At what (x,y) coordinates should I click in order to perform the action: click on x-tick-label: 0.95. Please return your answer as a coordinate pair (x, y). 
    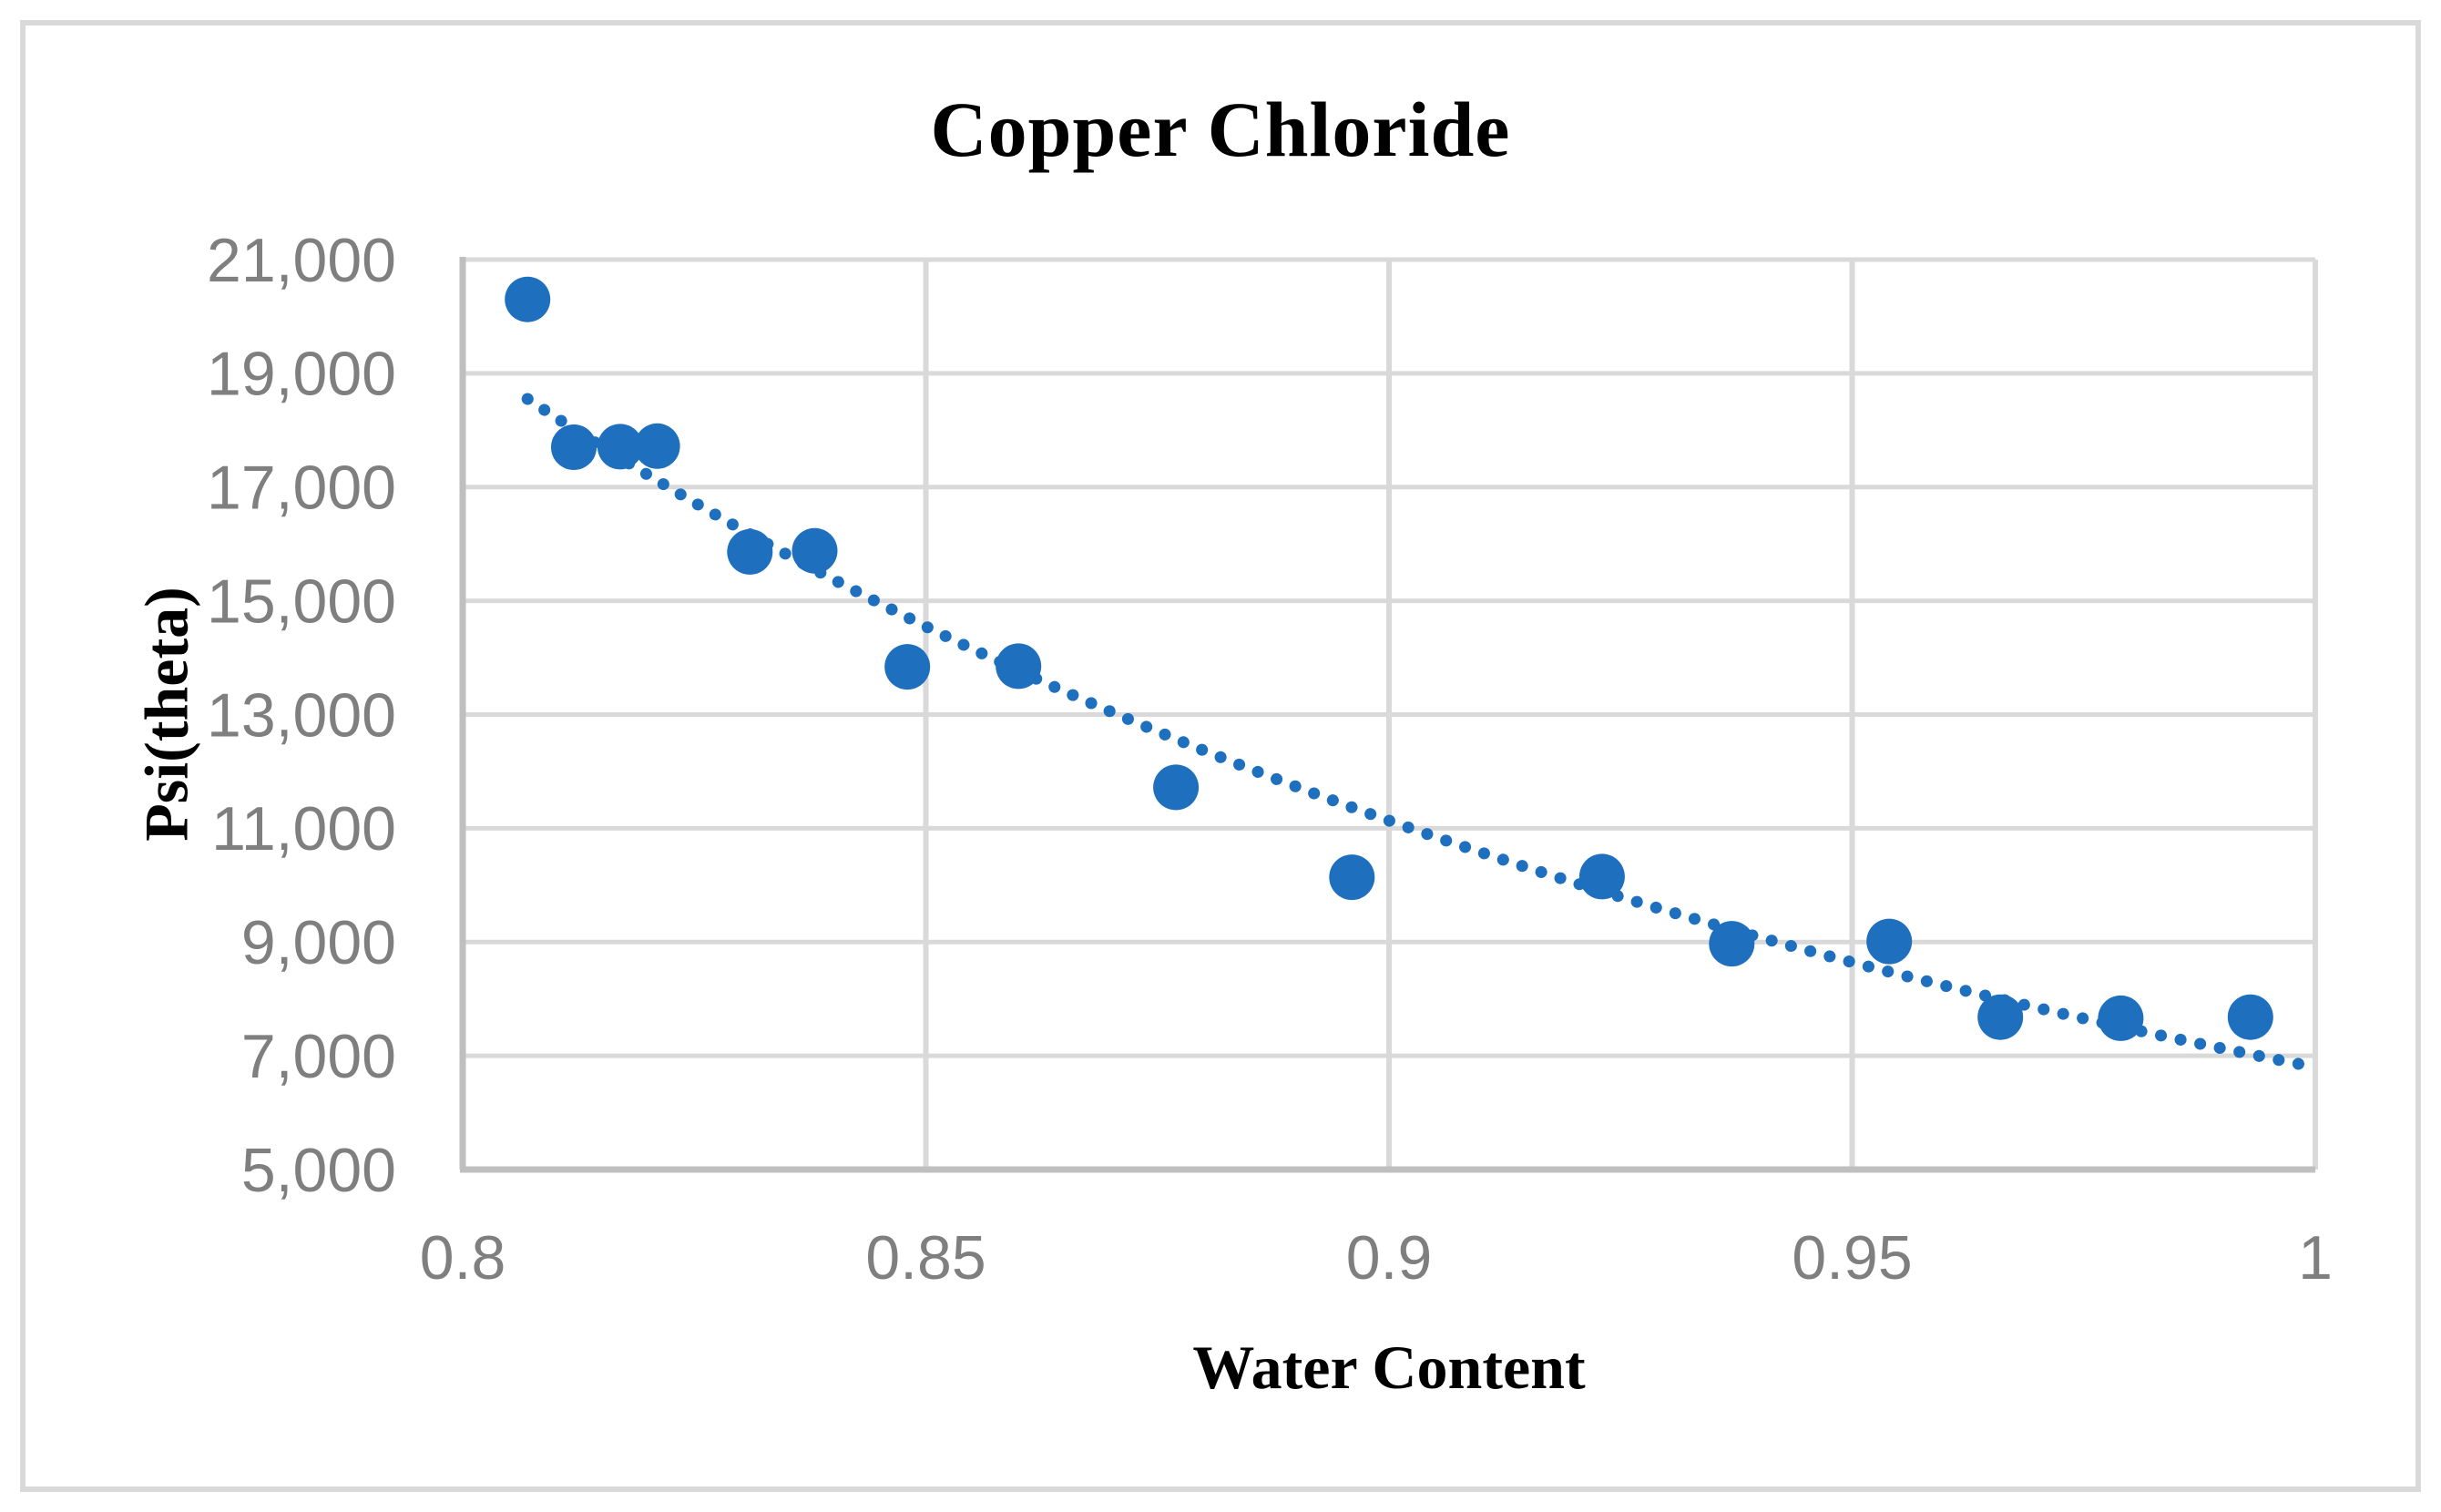
    Looking at the image, I should click on (1852, 1257).